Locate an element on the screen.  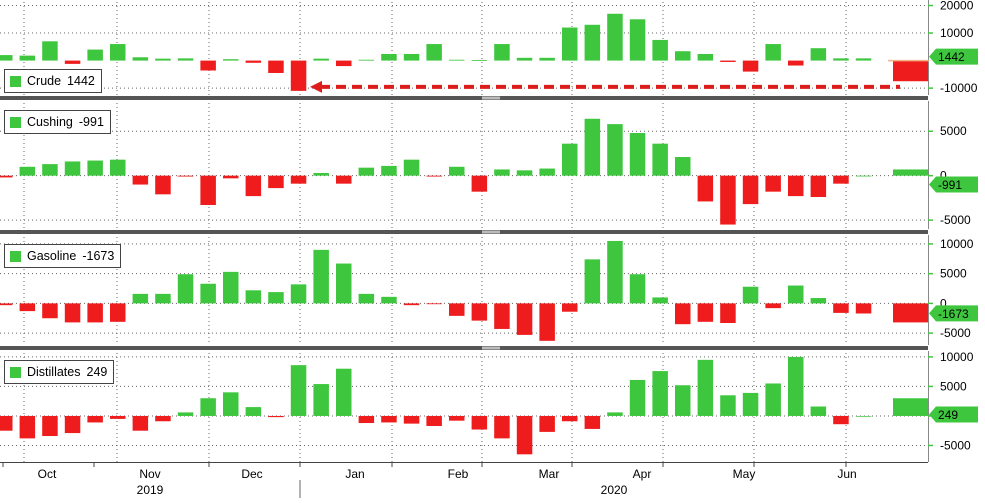
x-month-label-nov: Nov is located at coordinates (149, 474).